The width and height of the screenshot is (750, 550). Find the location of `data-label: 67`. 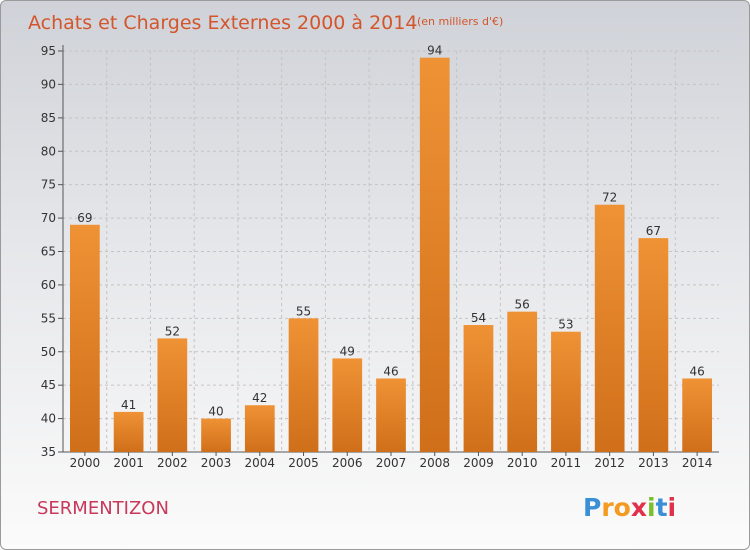

data-label: 67 is located at coordinates (653, 231).